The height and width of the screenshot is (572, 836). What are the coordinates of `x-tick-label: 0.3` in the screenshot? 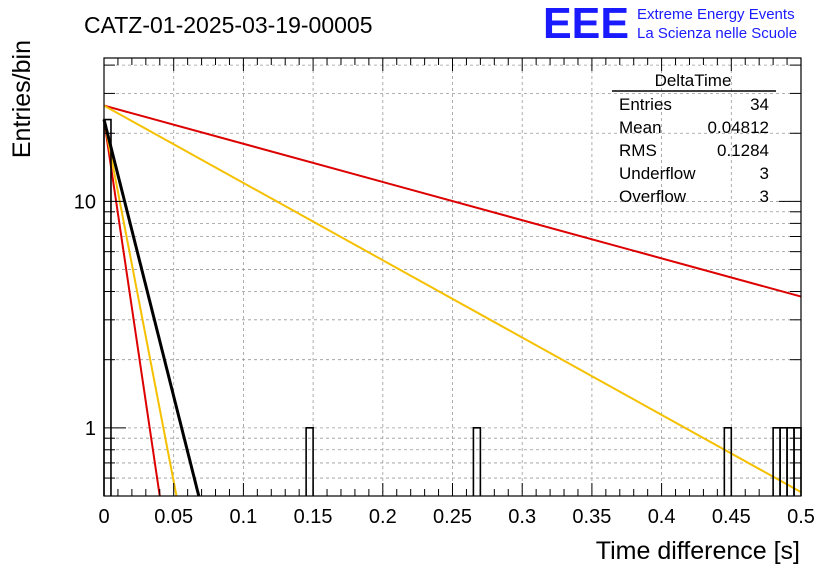 It's located at (522, 517).